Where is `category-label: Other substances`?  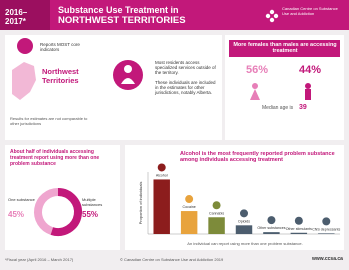
category-label: Other substances is located at coordinates (271, 228).